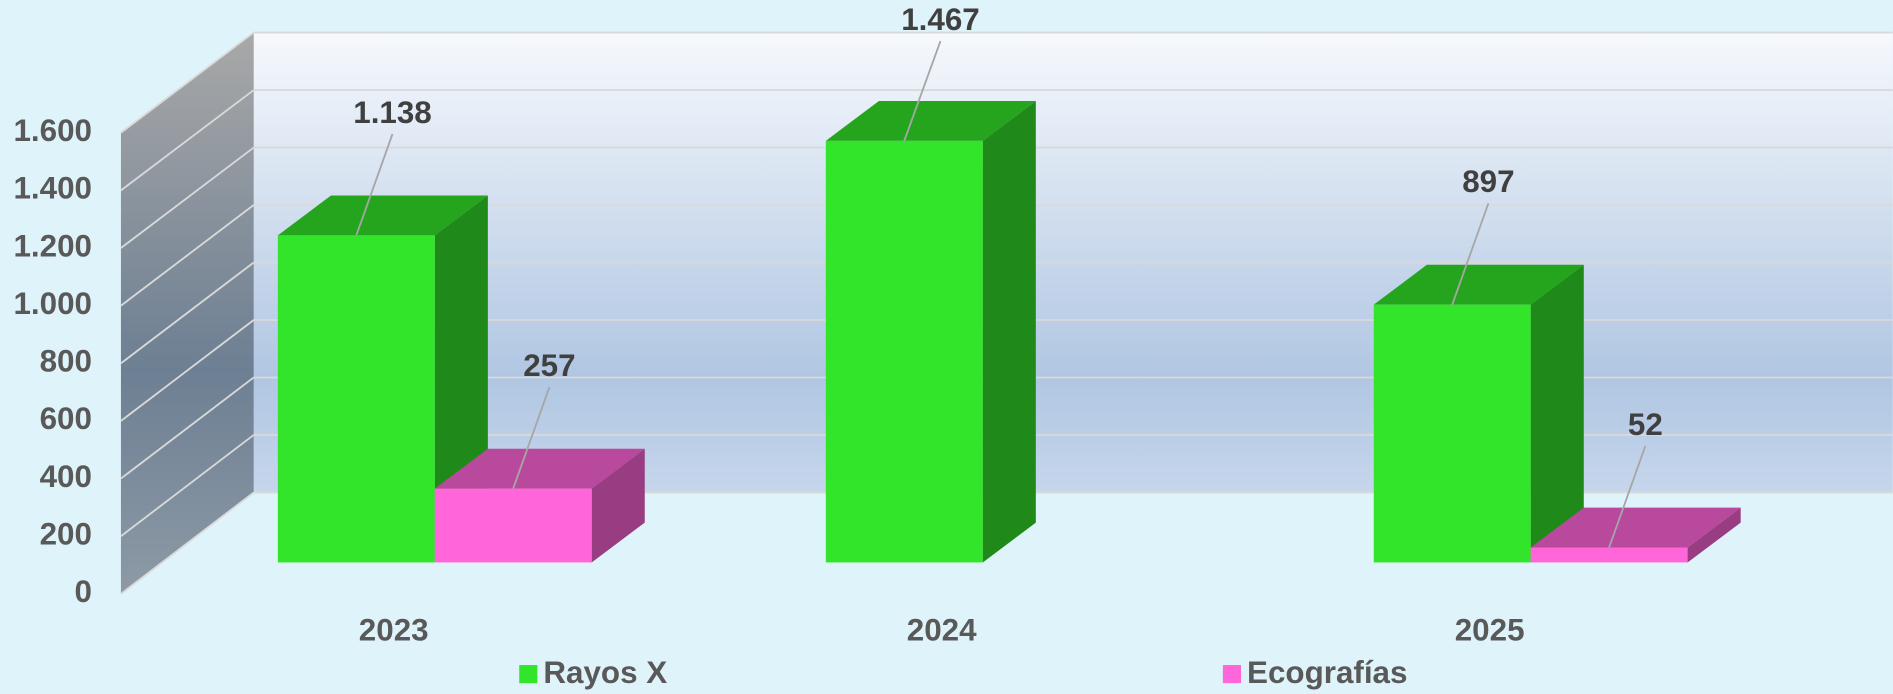 This screenshot has width=1893, height=694. What do you see at coordinates (940, 19) in the screenshot?
I see `data-label: 1.467` at bounding box center [940, 19].